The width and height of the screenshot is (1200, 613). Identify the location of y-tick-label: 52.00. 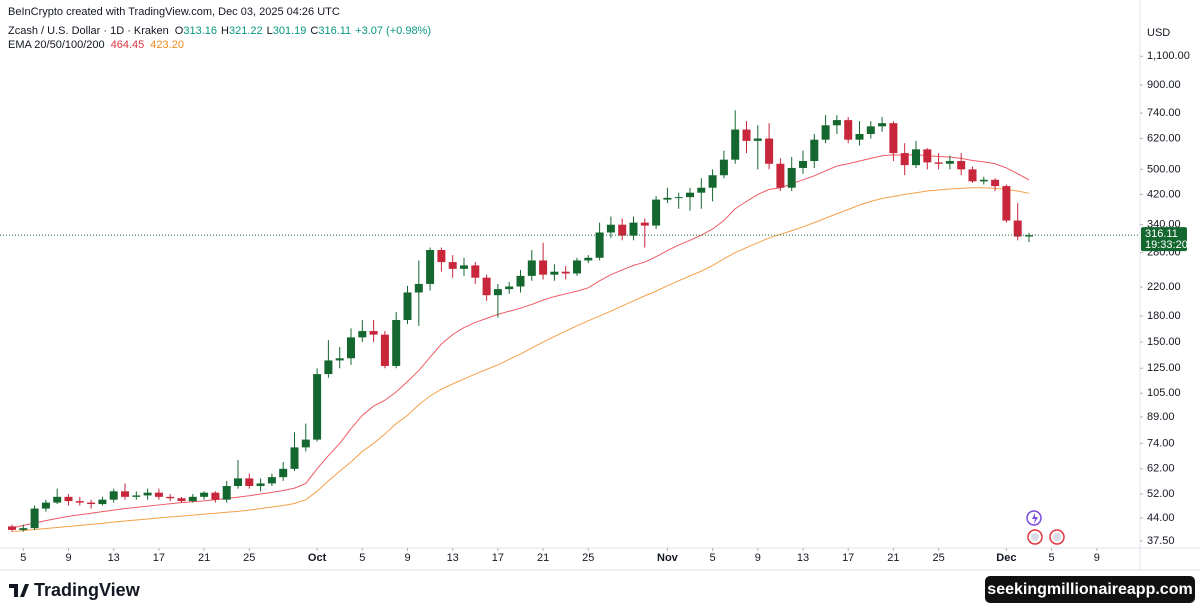
(1161, 494).